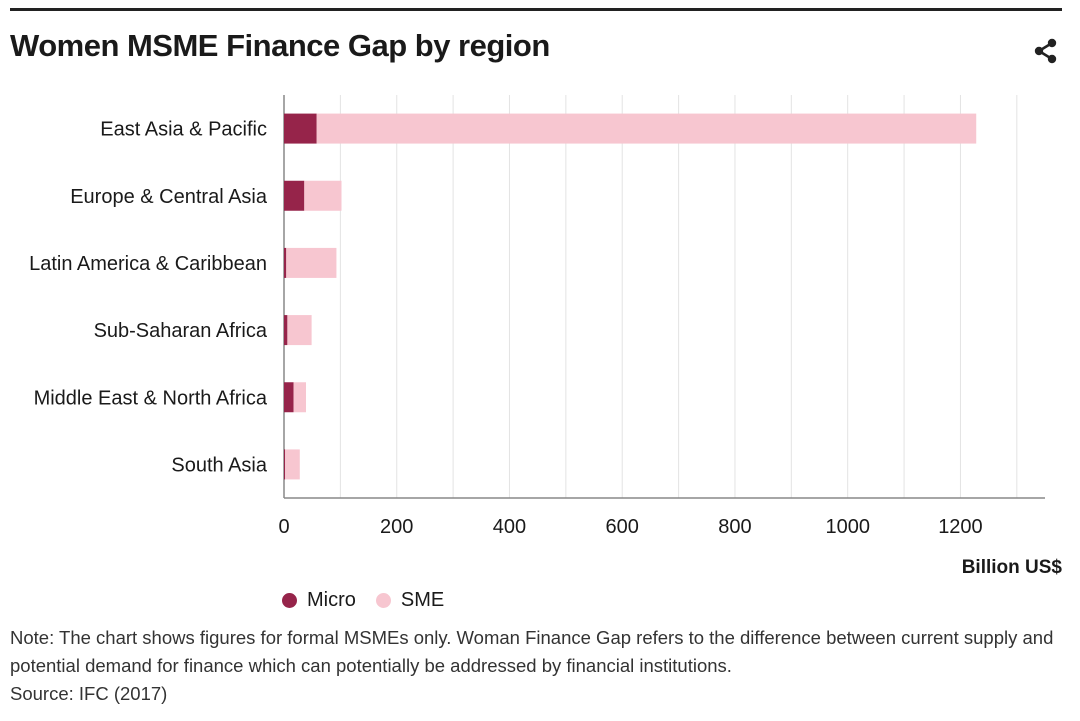  Describe the element at coordinates (294, 195) in the screenshot. I see `bar-micro-europe-and-central-asia` at that location.